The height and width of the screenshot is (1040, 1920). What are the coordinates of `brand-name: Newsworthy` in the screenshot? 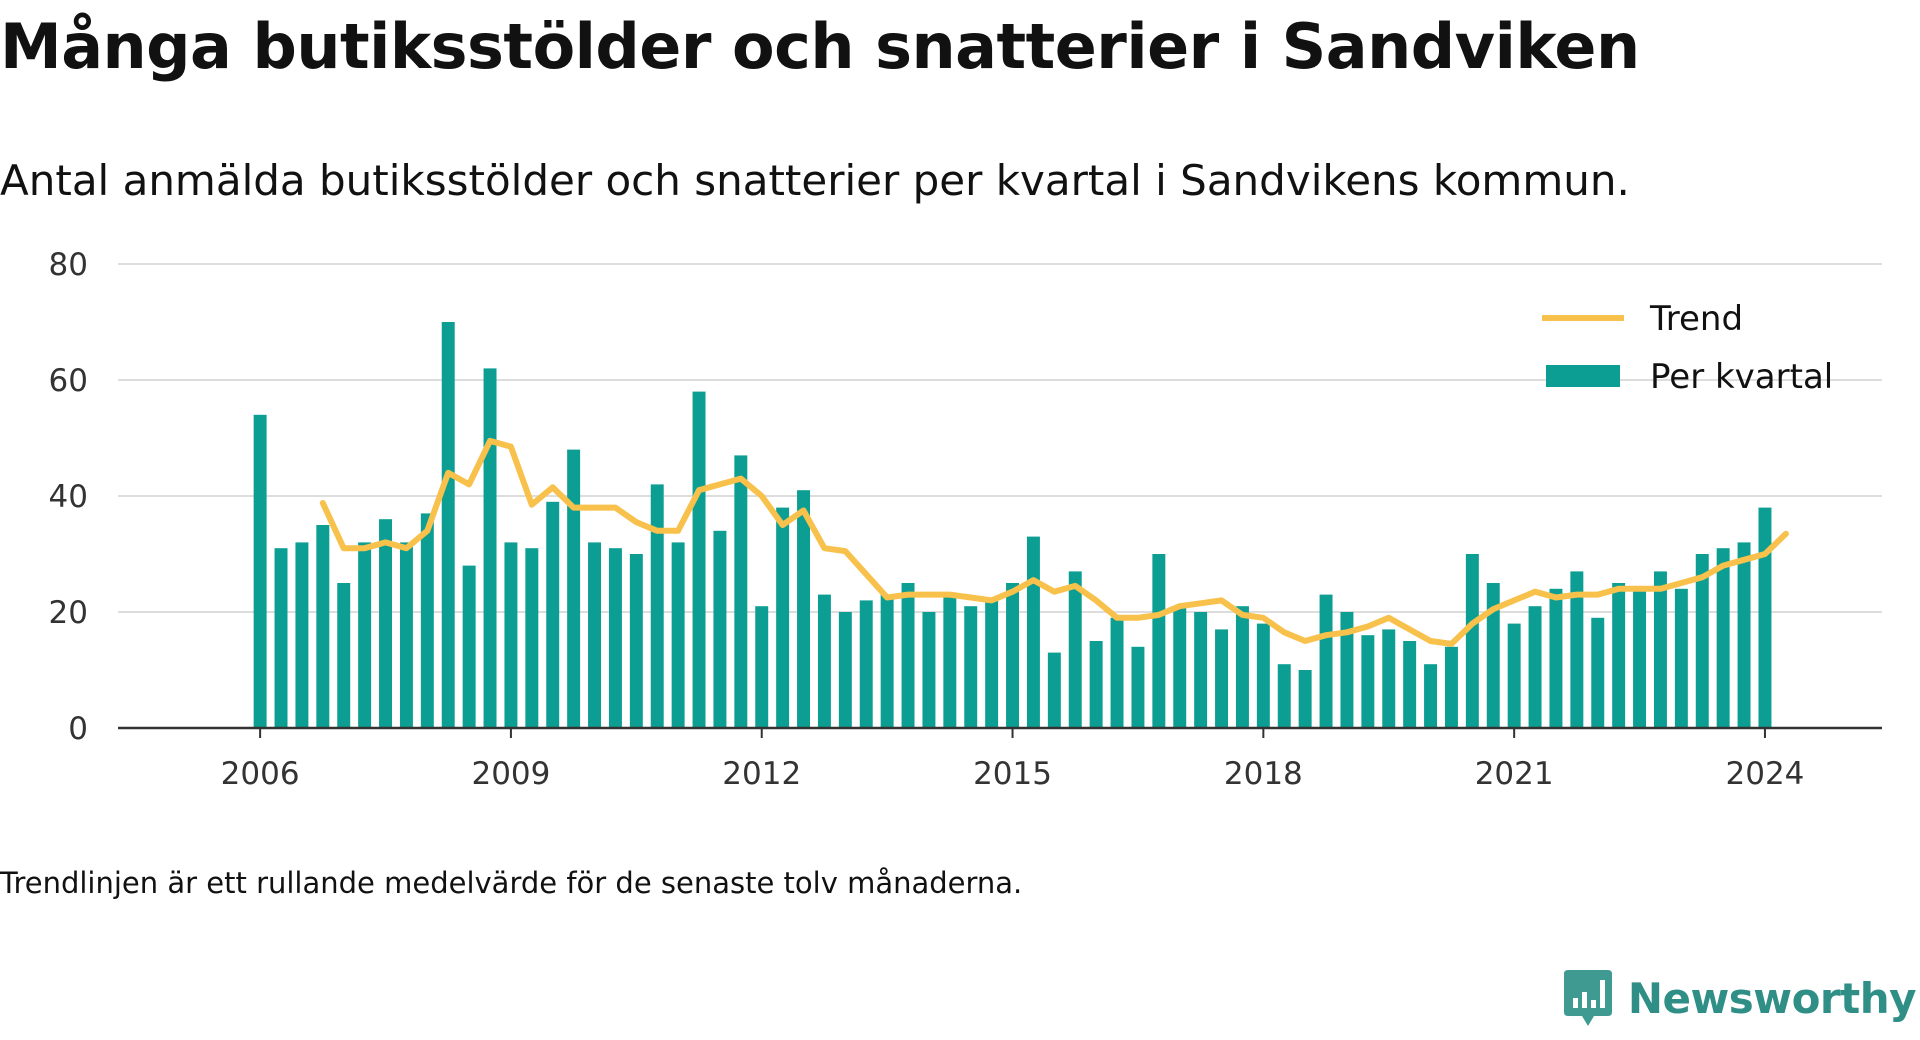 It's located at (1772, 998).